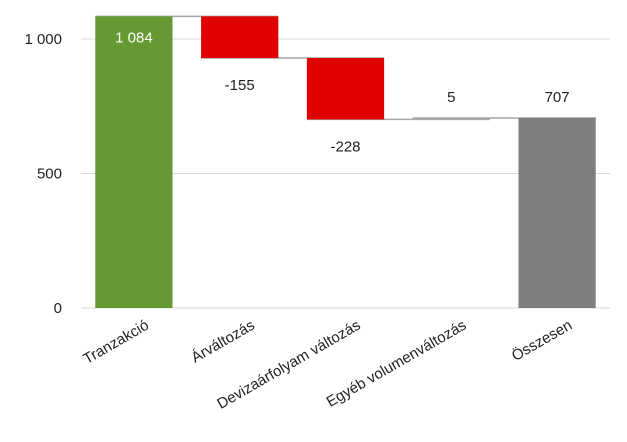 This screenshot has width=627, height=442. What do you see at coordinates (240, 85) in the screenshot?
I see `data-label: -155` at bounding box center [240, 85].